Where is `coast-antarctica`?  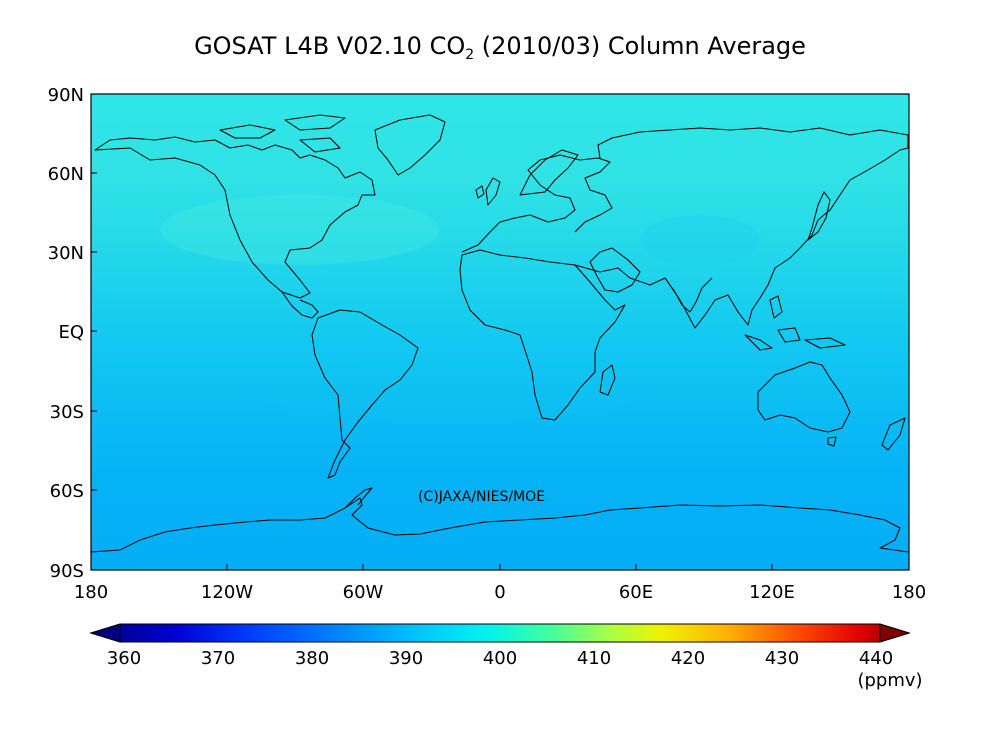
coast-antarctica is located at coordinates (499, 525).